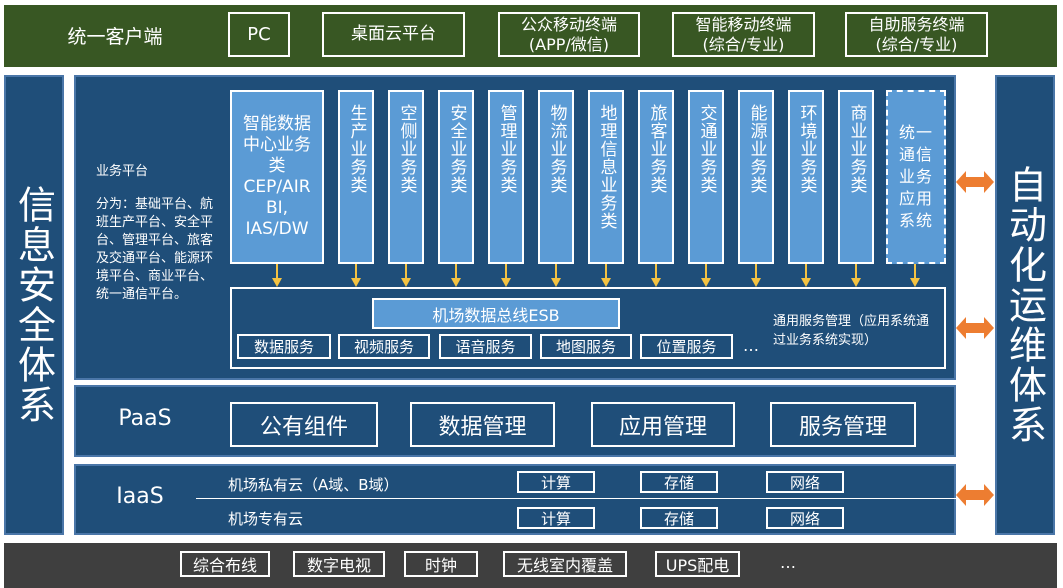 The height and width of the screenshot is (588, 1063). Describe the element at coordinates (441, 564) in the screenshot. I see `infra-clock: 时钟` at that location.